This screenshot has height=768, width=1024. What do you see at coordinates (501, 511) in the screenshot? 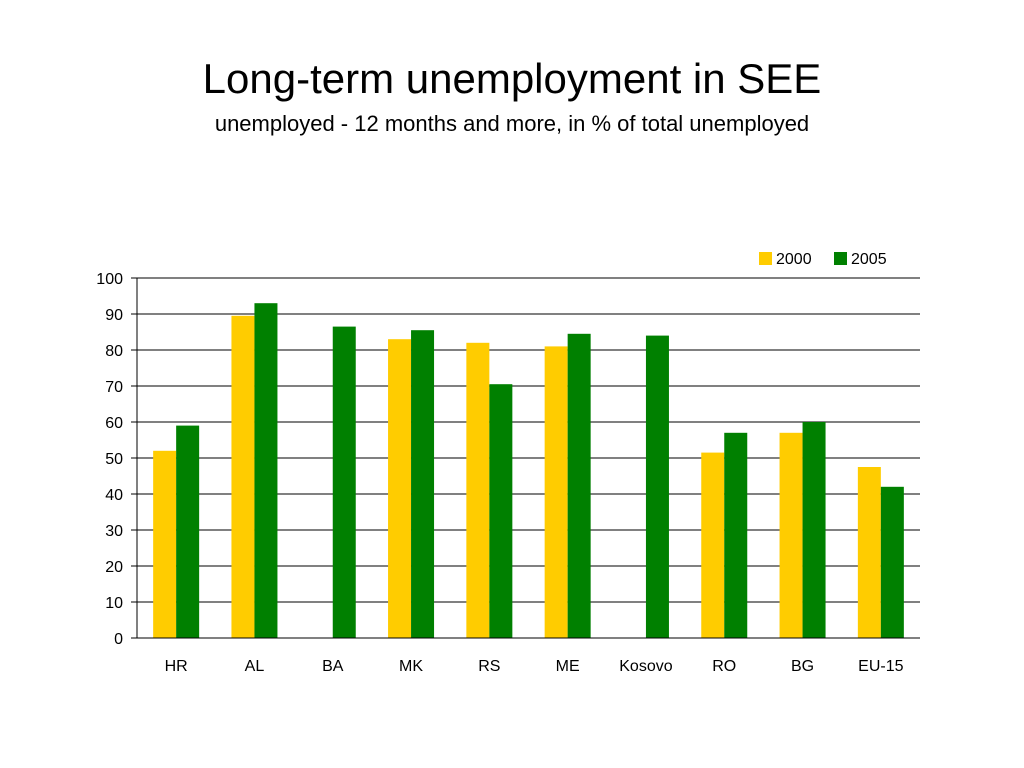
I see `bar-2005-RS` at bounding box center [501, 511].